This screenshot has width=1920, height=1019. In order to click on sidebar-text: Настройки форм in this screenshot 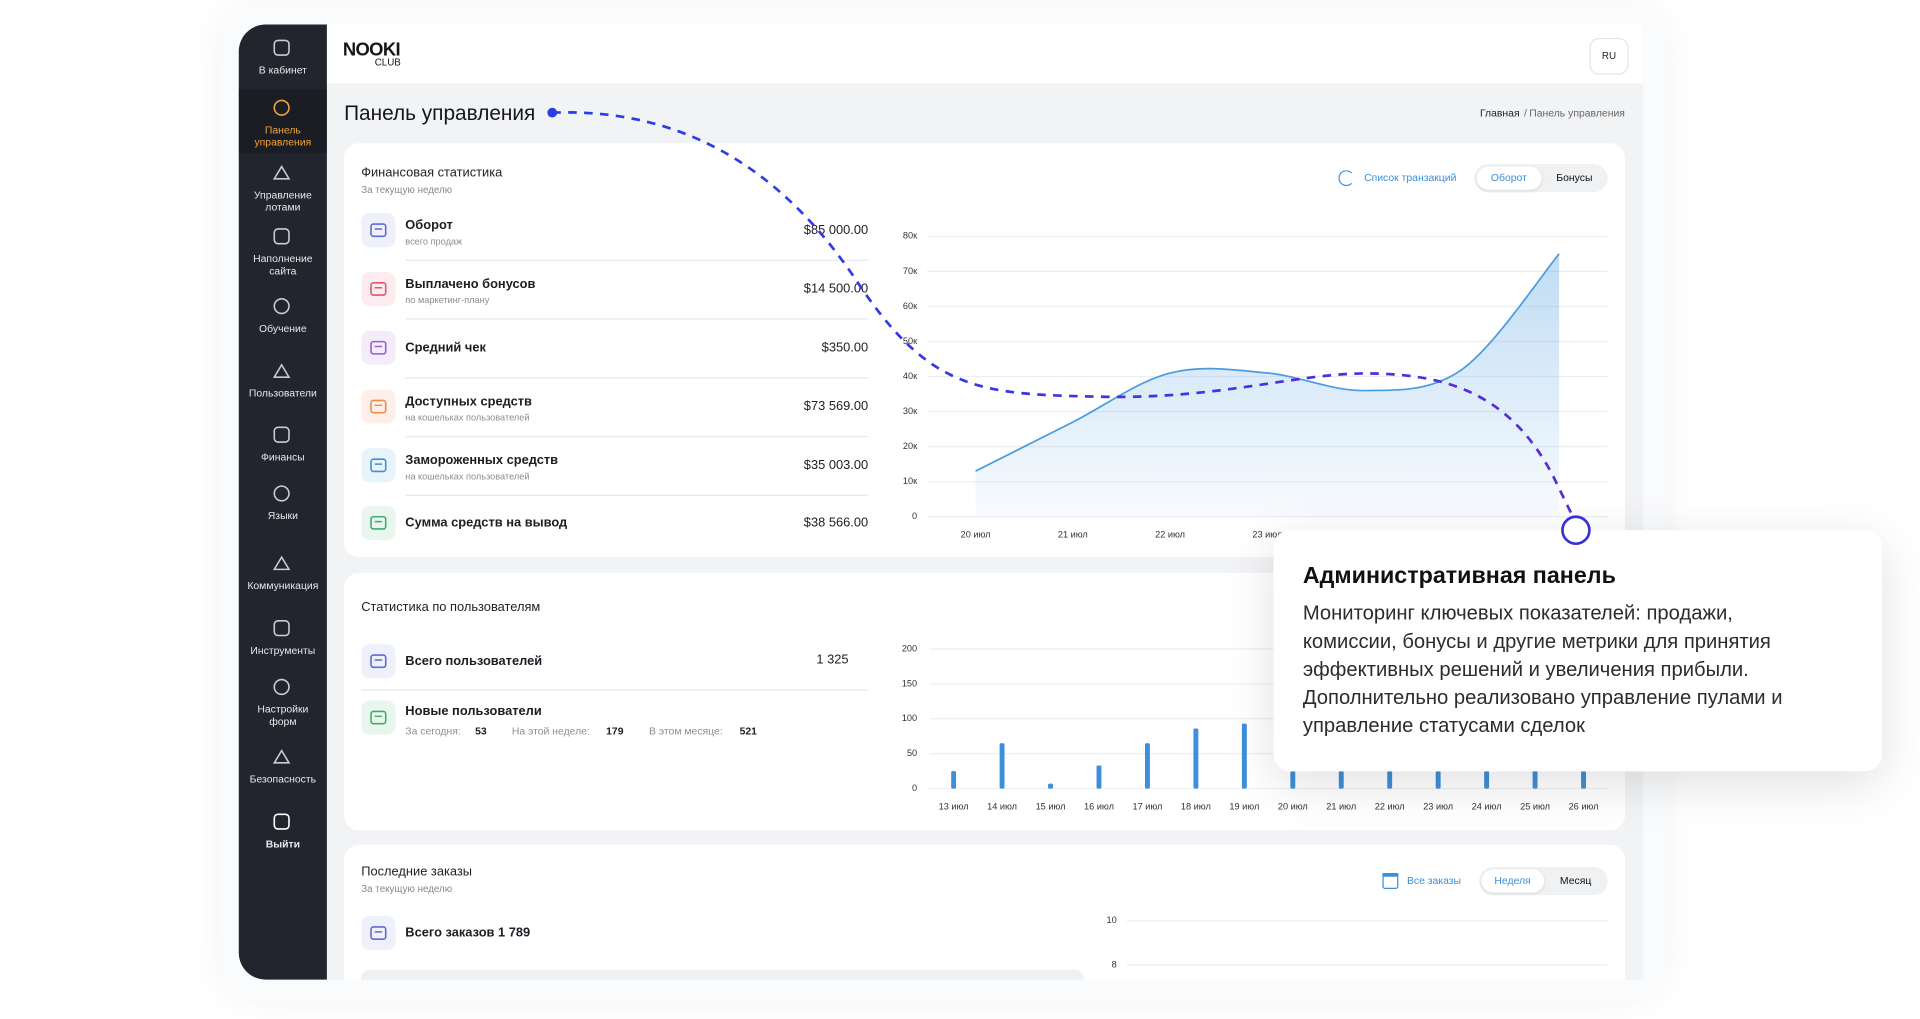, I will do `click(283, 715)`.